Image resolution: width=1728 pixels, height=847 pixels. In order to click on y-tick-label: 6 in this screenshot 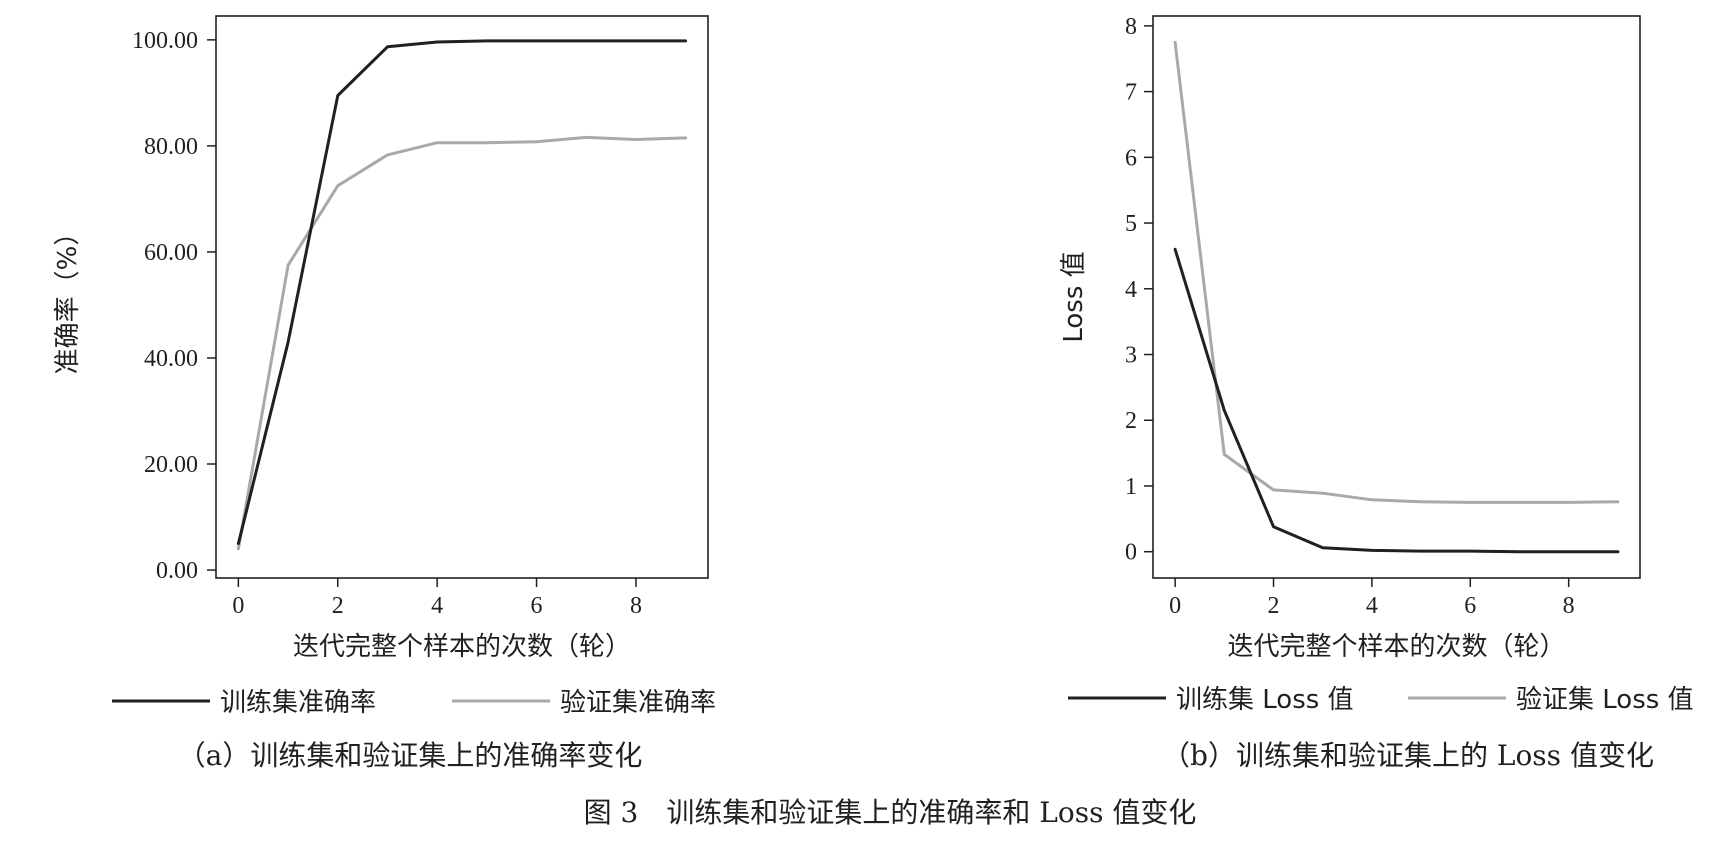, I will do `click(1131, 158)`.